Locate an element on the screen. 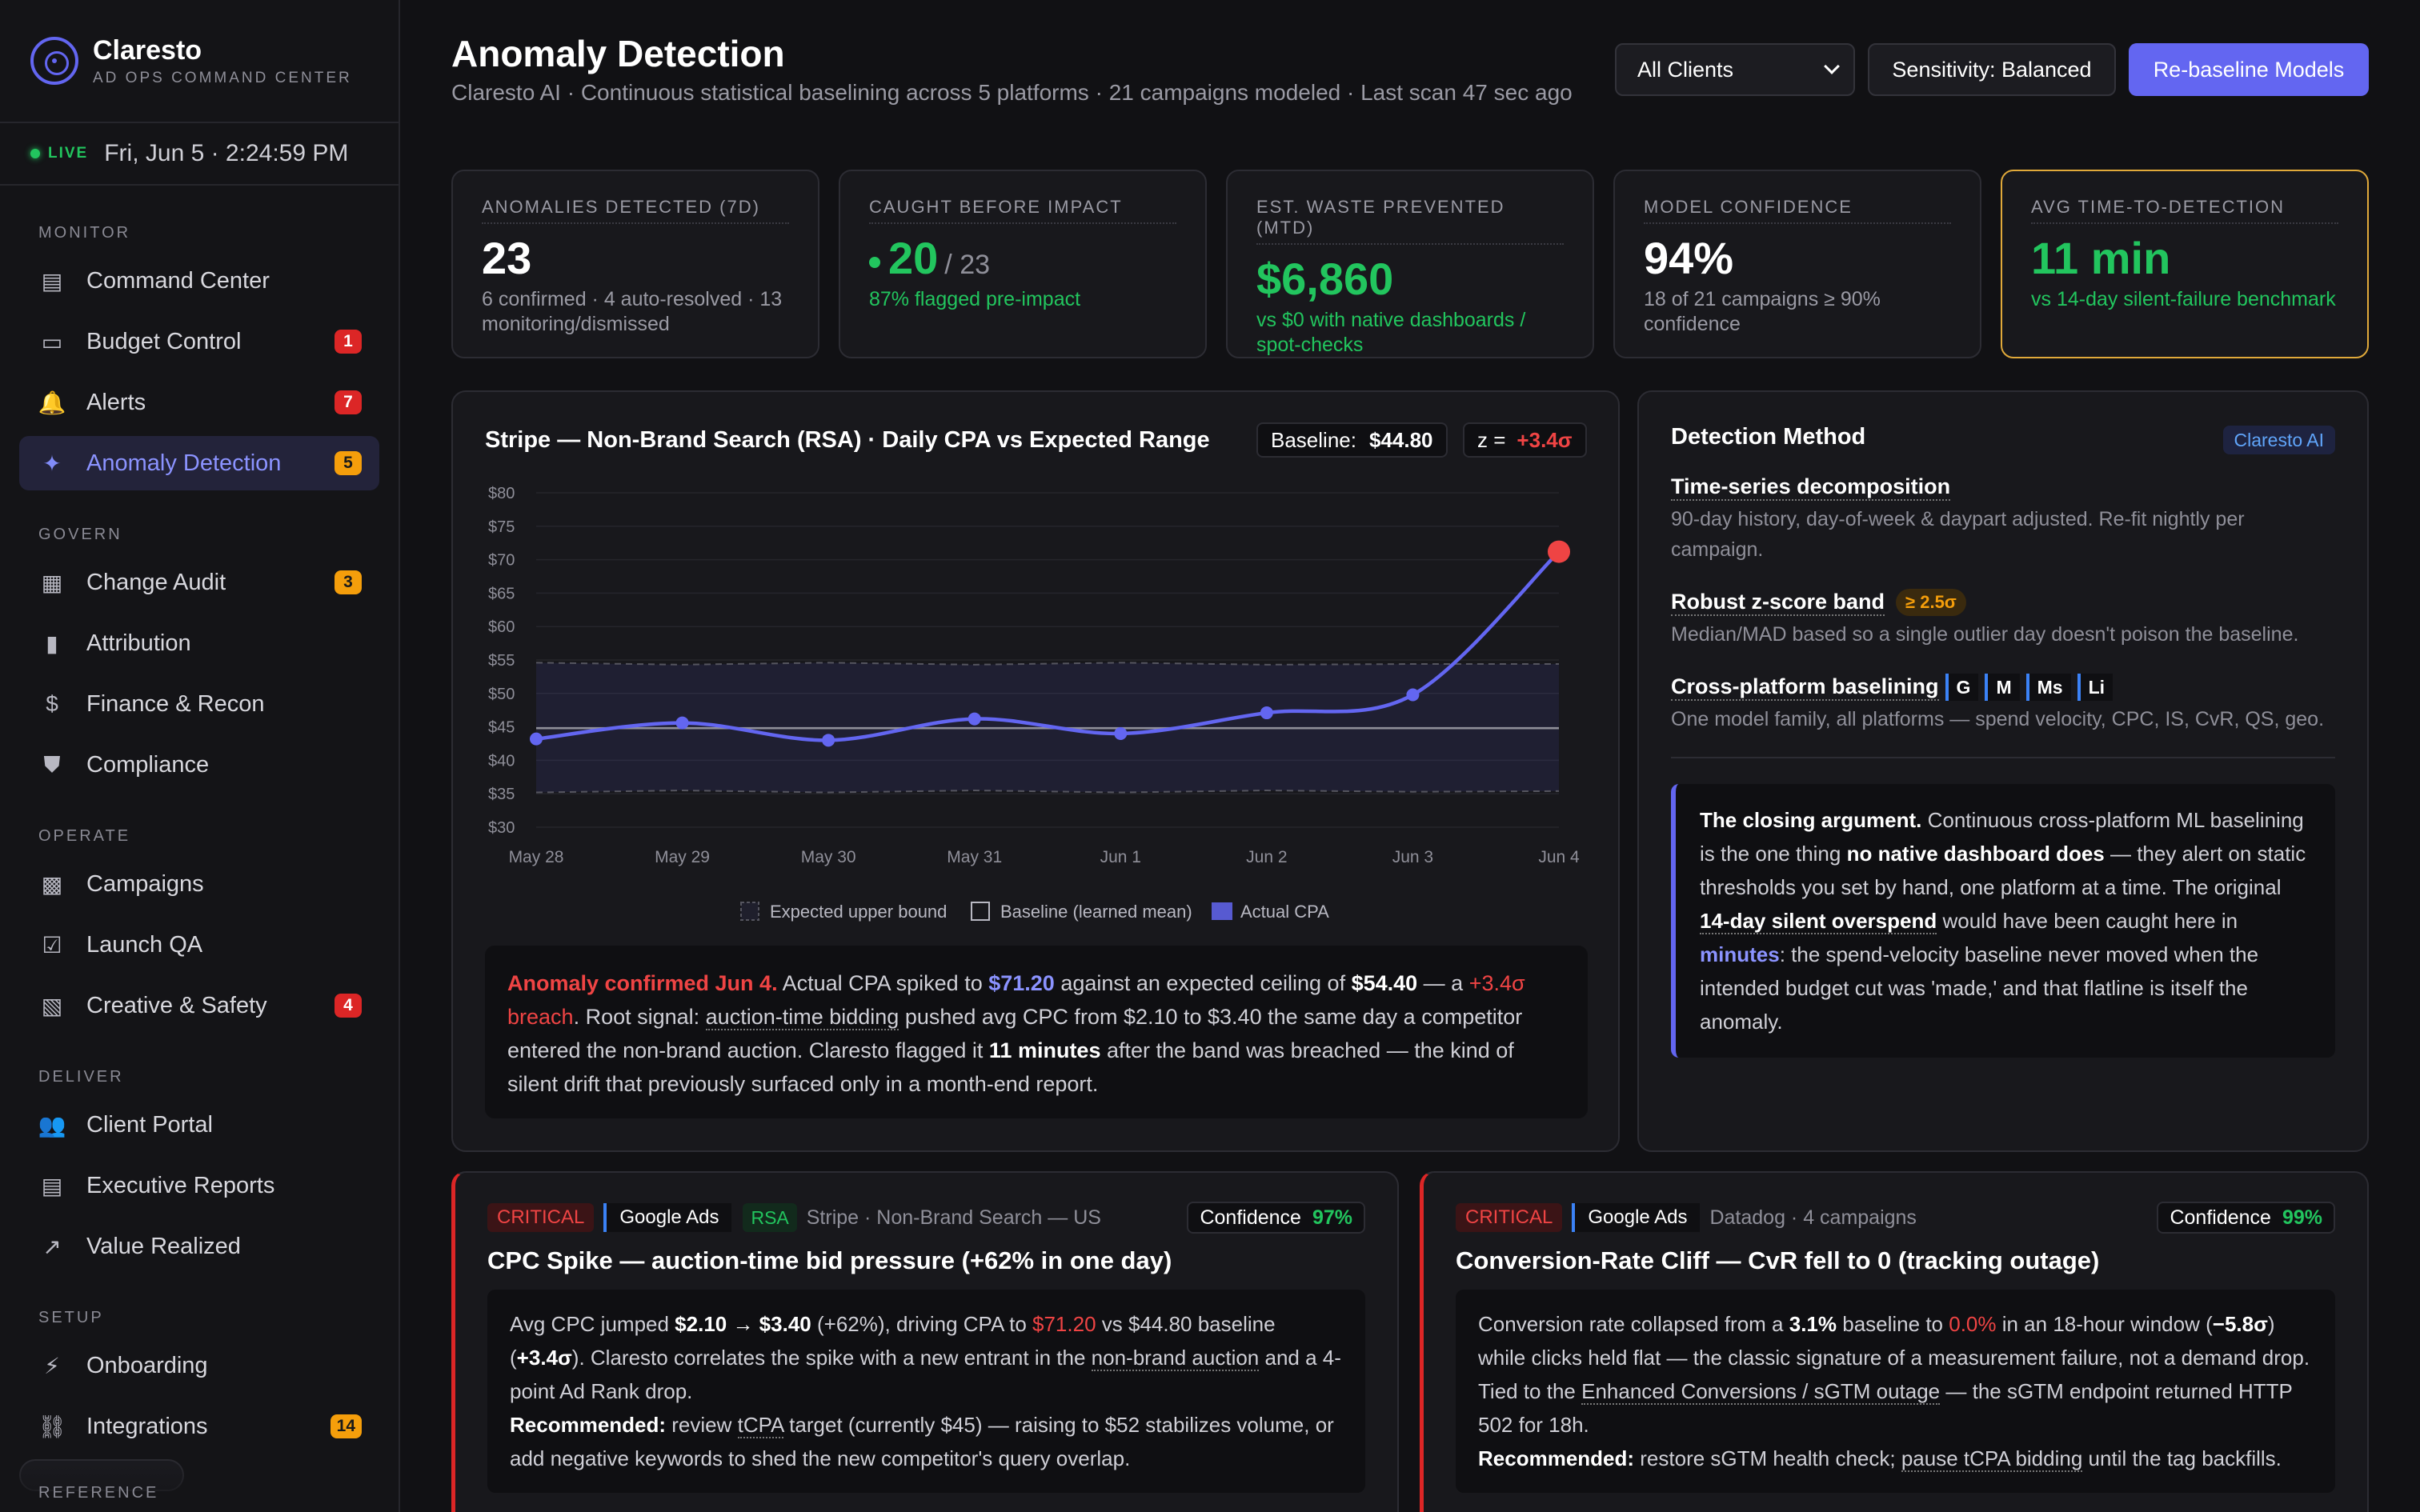 The image size is (2420, 1512). link-icon: ⛓ is located at coordinates (52, 1426).